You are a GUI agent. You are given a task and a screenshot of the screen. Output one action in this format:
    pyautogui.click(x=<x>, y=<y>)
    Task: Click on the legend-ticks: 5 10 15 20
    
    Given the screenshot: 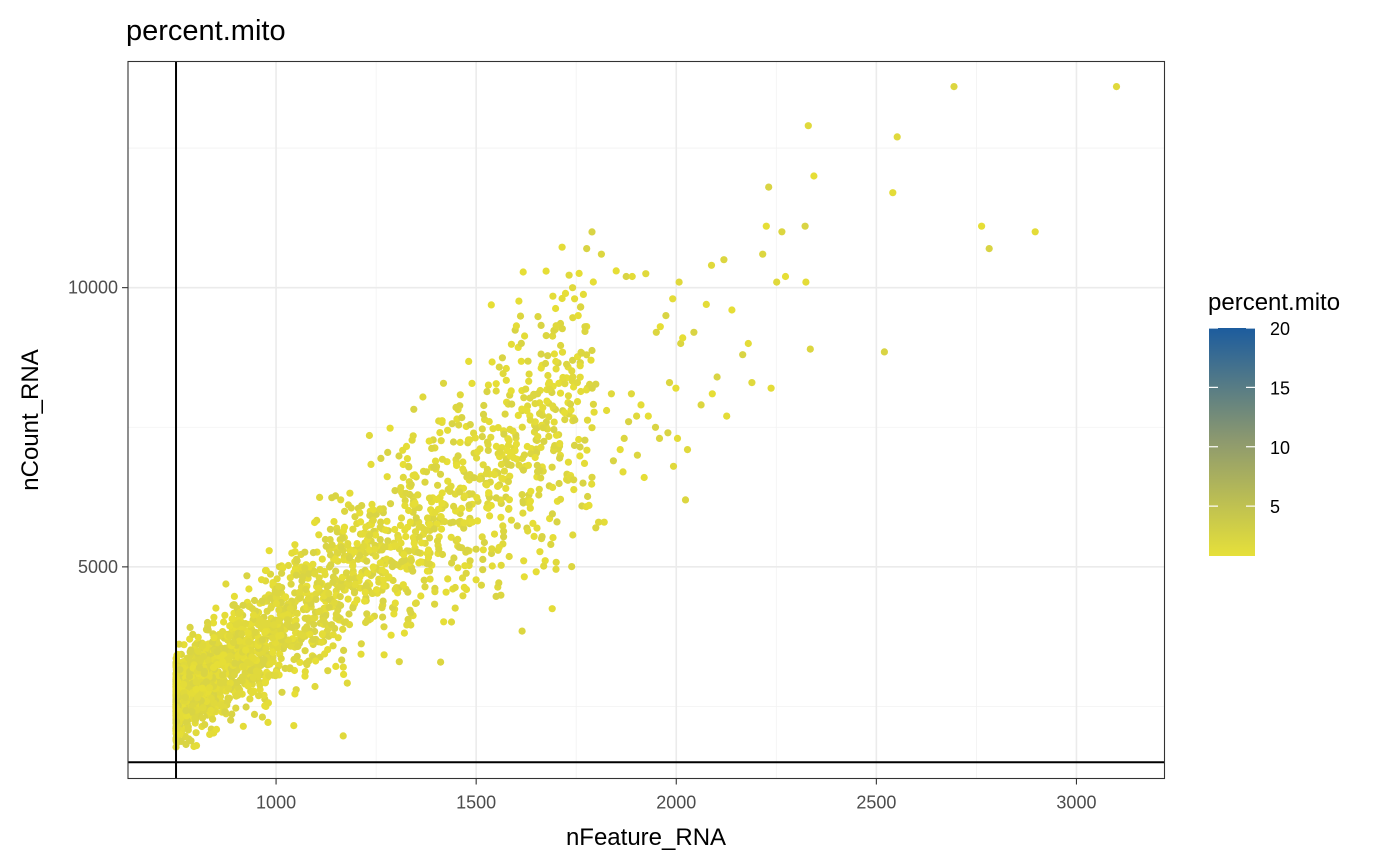 What is the action you would take?
    pyautogui.click(x=1249, y=418)
    